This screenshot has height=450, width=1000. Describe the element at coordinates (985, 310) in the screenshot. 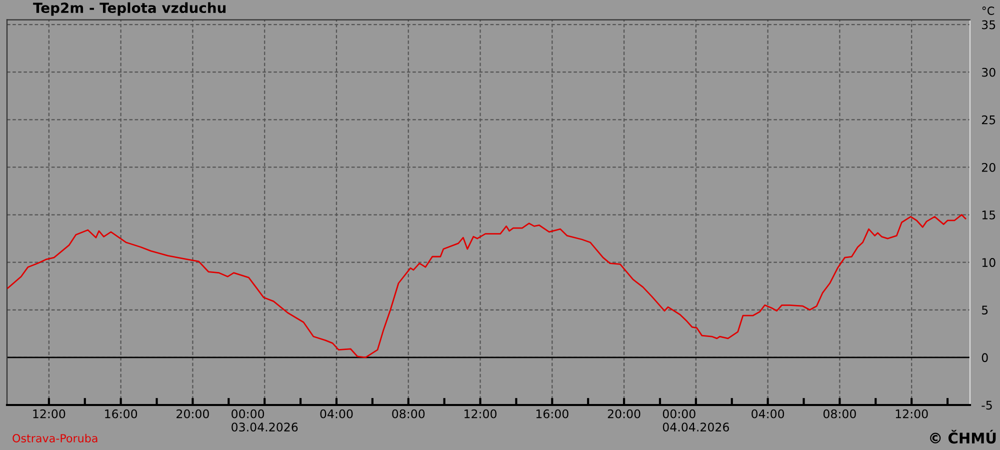

I see `y-tick-label: 5` at that location.